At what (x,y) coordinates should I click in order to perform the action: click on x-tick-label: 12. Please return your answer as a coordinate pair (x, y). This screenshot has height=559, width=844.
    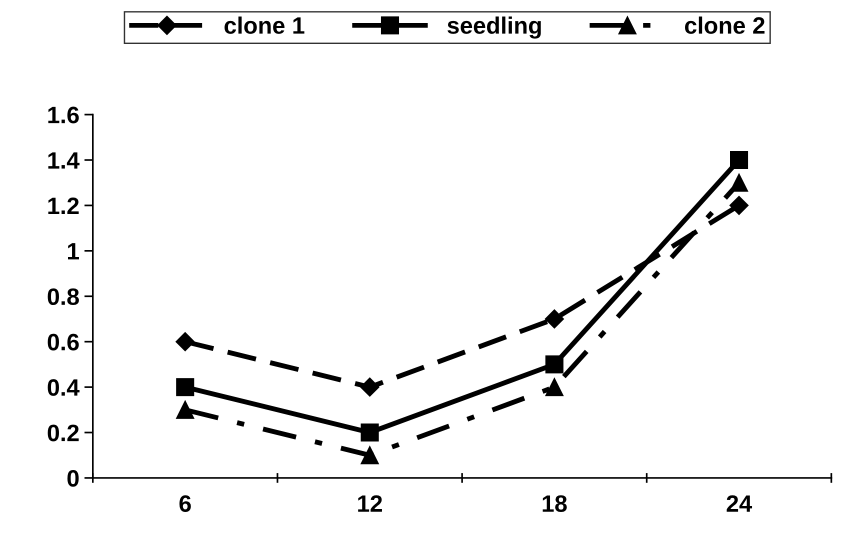
    Looking at the image, I should click on (370, 503).